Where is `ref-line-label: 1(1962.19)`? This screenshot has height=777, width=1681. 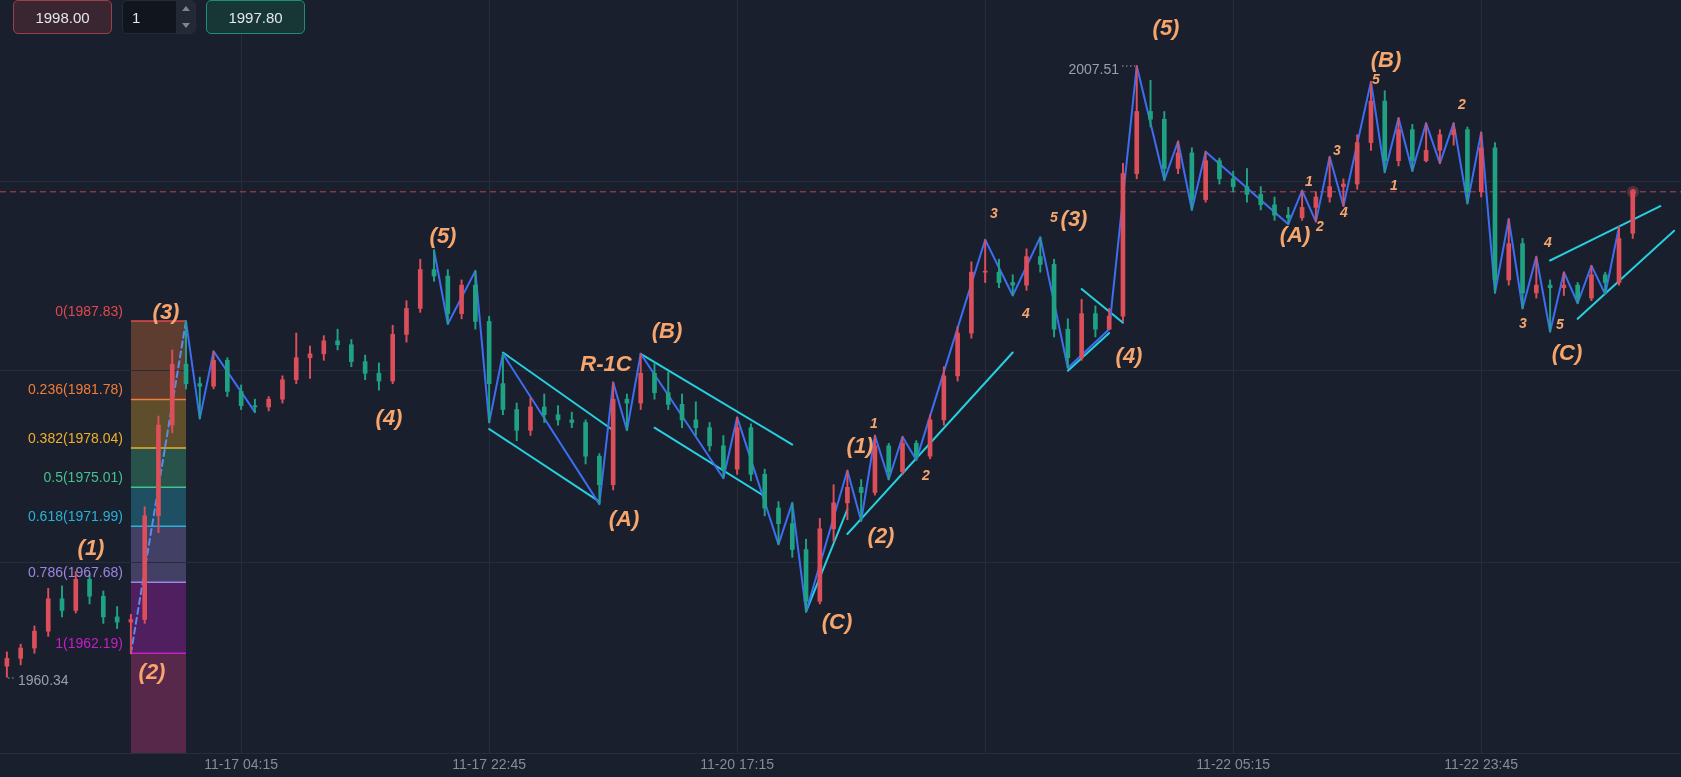
ref-line-label: 1(1962.19) is located at coordinates (89, 643).